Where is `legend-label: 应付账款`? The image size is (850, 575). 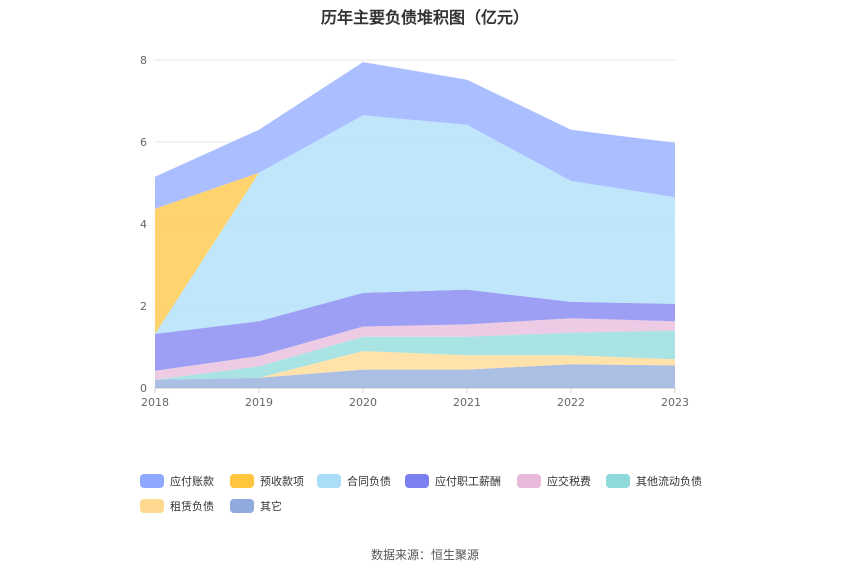
legend-label: 应付账款 is located at coordinates (192, 481).